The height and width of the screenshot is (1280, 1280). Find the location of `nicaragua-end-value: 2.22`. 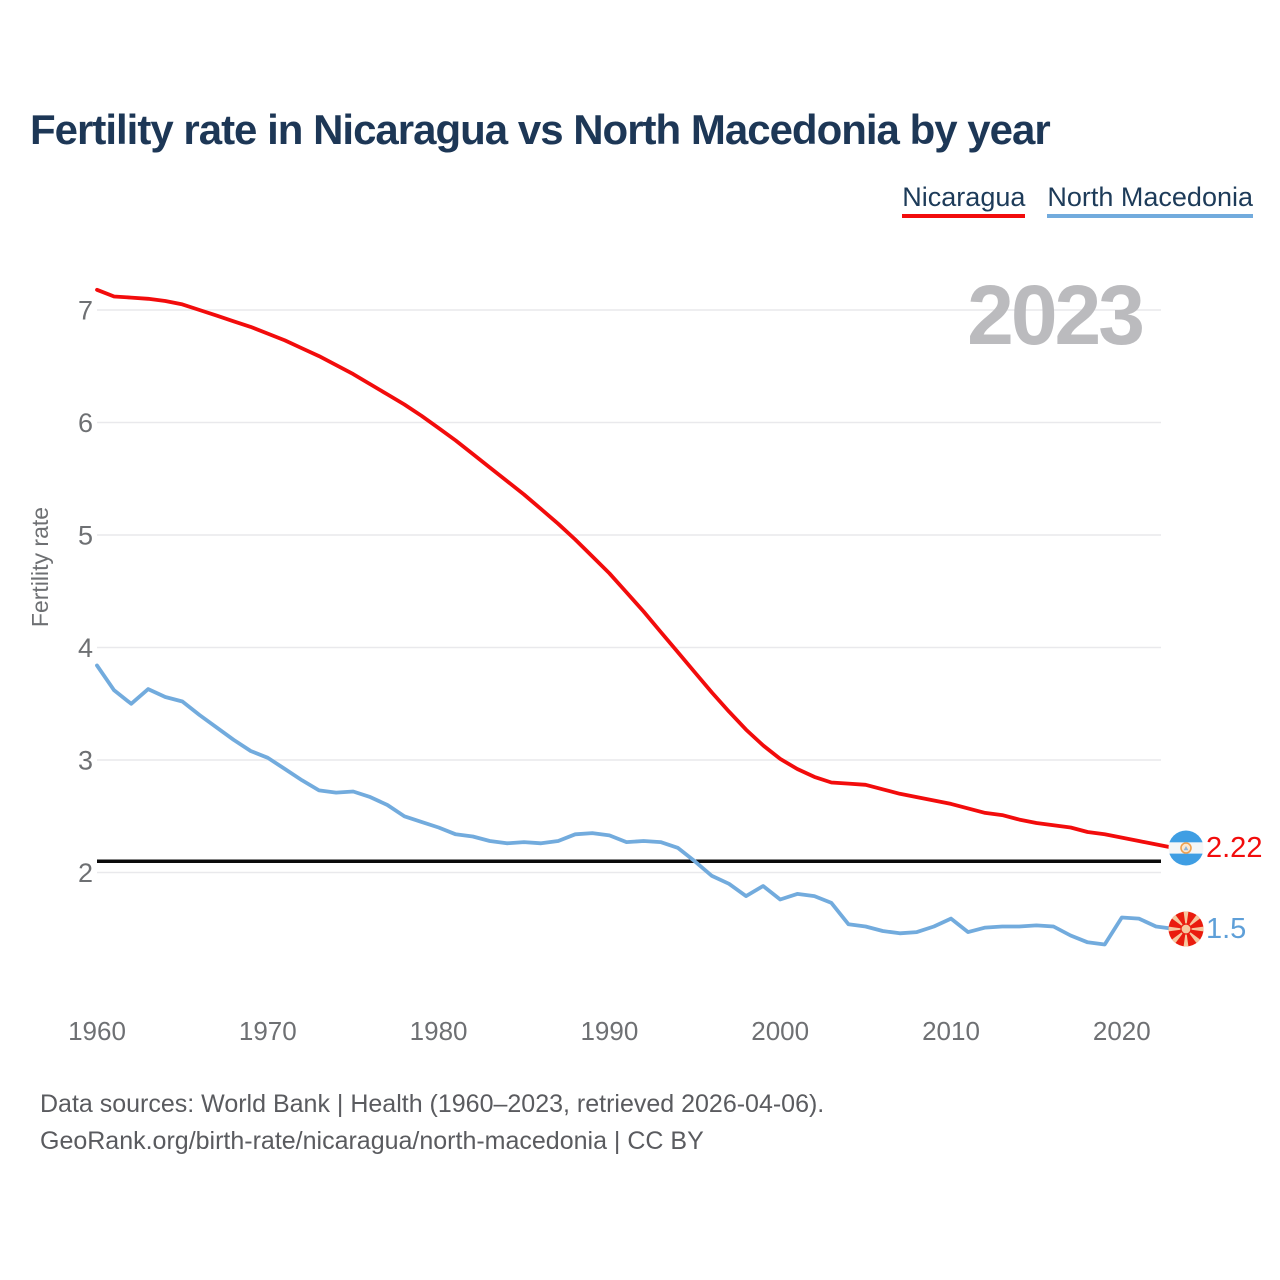

nicaragua-end-value: 2.22 is located at coordinates (1234, 848).